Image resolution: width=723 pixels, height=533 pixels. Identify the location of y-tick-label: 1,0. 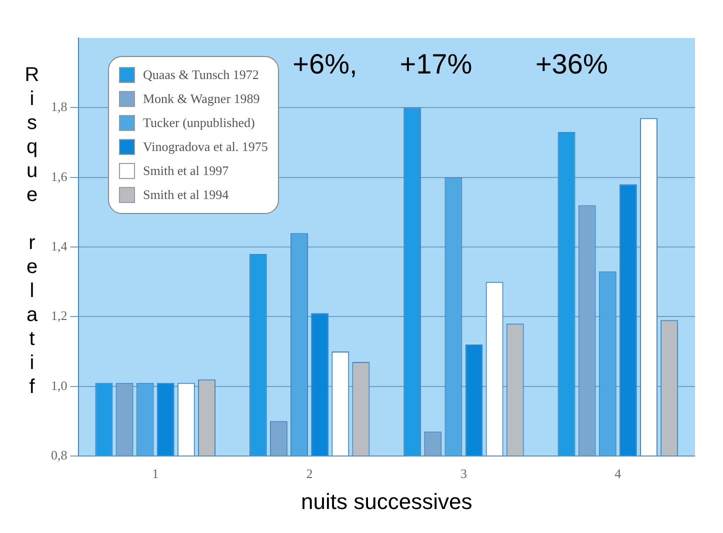
(59, 385).